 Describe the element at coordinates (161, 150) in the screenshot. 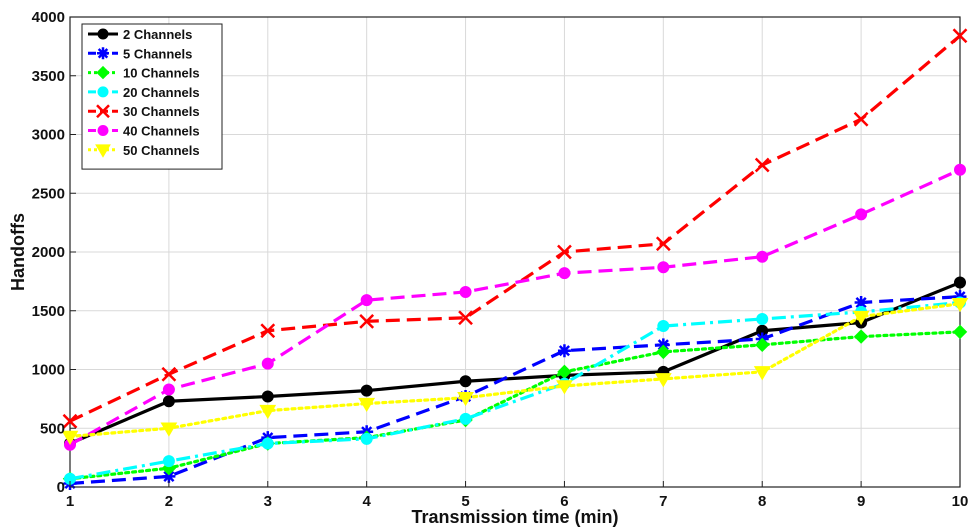

I see `legend-label: 50 Channels` at that location.